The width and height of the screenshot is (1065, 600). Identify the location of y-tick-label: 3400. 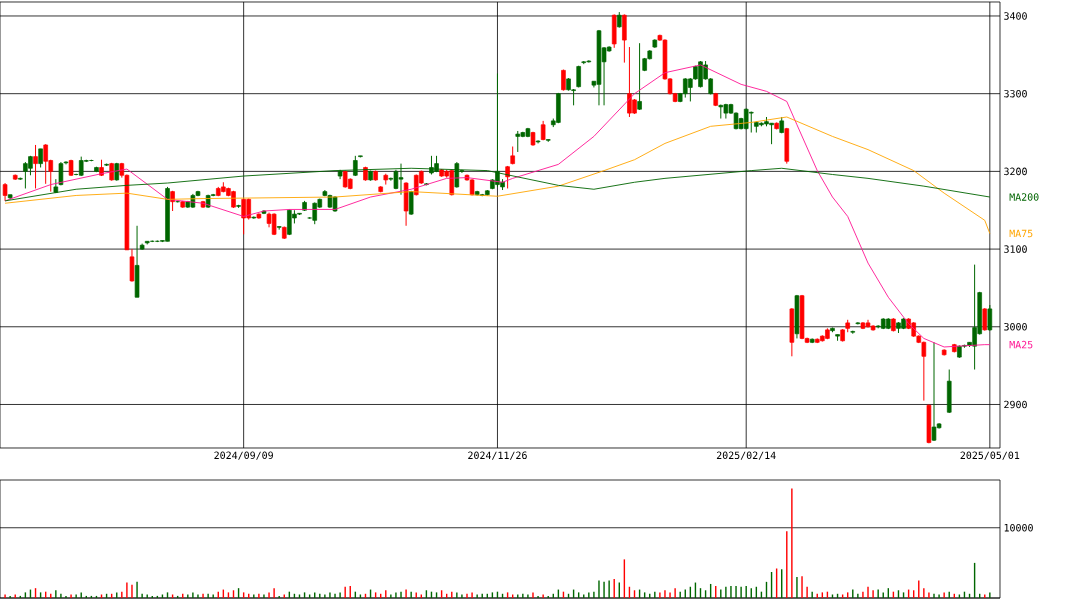
(1015, 16).